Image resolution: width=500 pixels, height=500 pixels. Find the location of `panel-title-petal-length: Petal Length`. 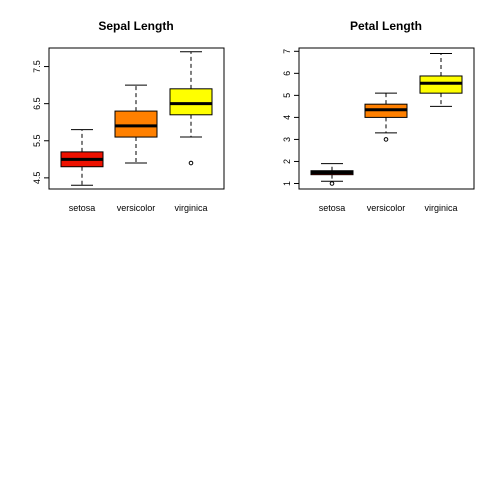

panel-title-petal-length: Petal Length is located at coordinates (386, 26).